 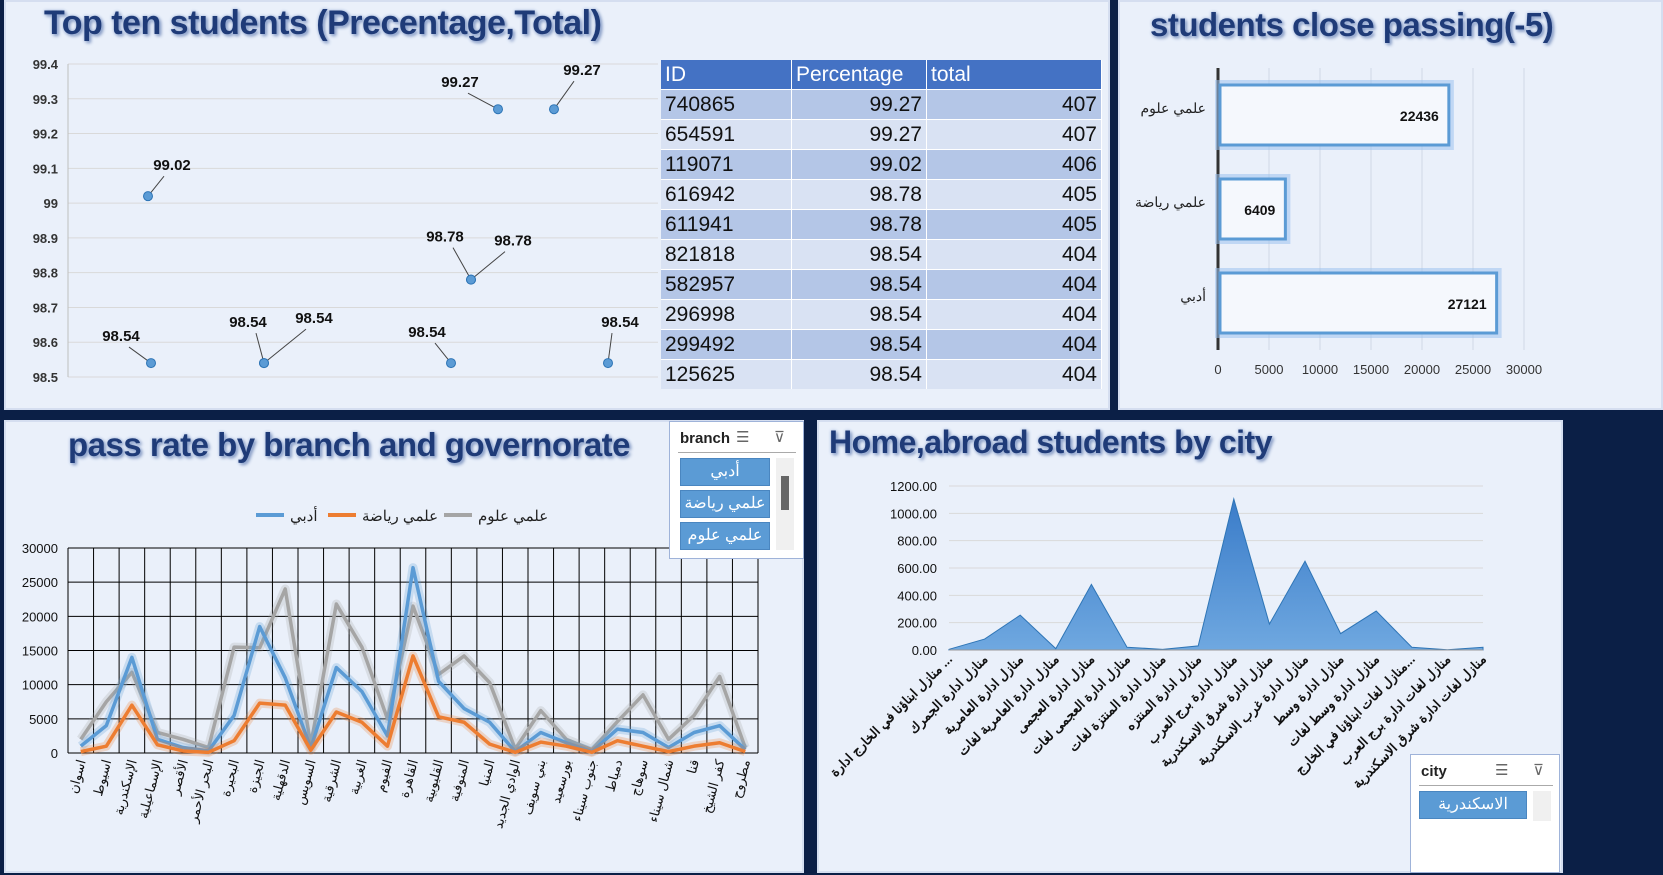 I want to click on y-tick-label: 25000, so click(x=40, y=582).